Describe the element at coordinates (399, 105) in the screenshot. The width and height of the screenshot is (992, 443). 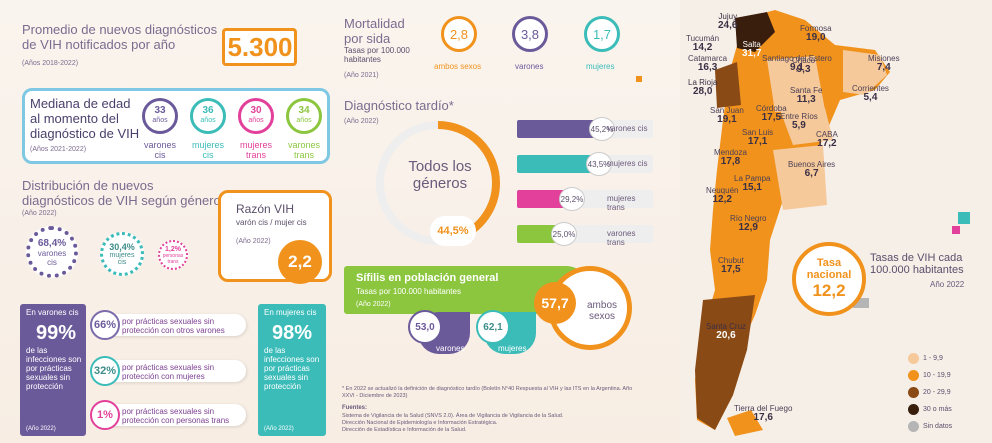
I see `tardio-title: Diagnóstico tardío*` at that location.